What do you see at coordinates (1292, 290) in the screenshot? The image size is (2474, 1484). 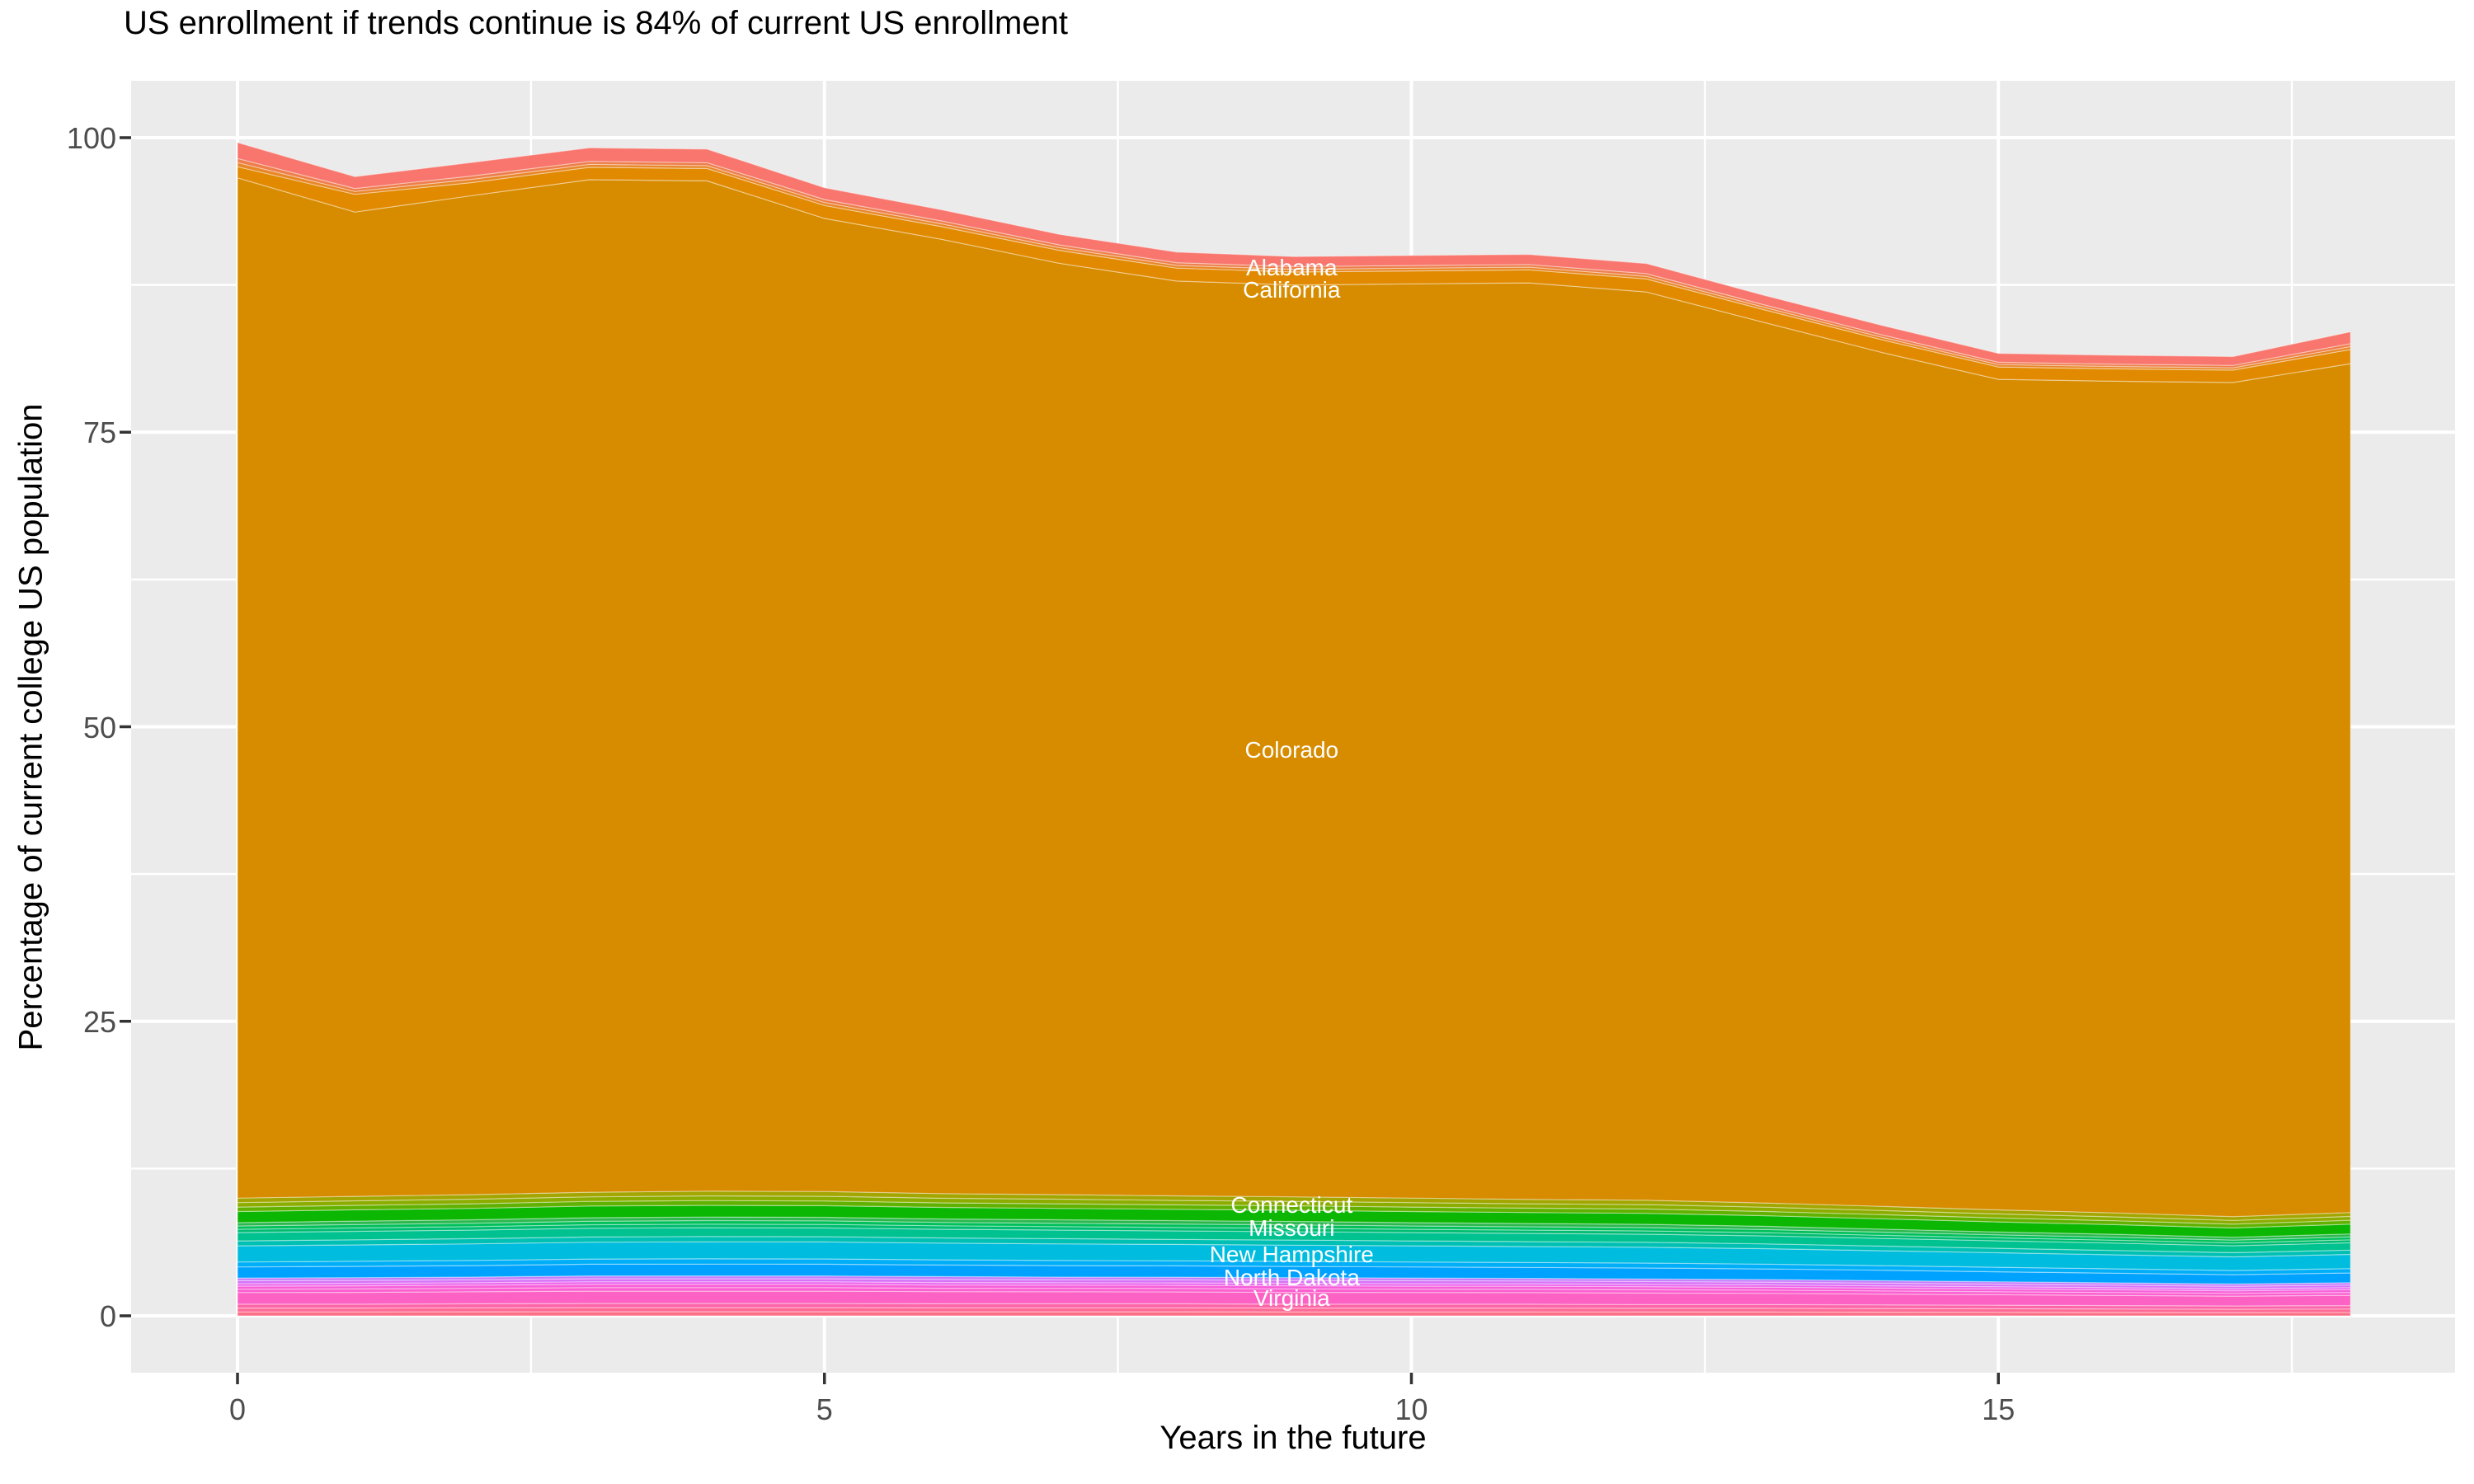 I see `area-label-california: California` at bounding box center [1292, 290].